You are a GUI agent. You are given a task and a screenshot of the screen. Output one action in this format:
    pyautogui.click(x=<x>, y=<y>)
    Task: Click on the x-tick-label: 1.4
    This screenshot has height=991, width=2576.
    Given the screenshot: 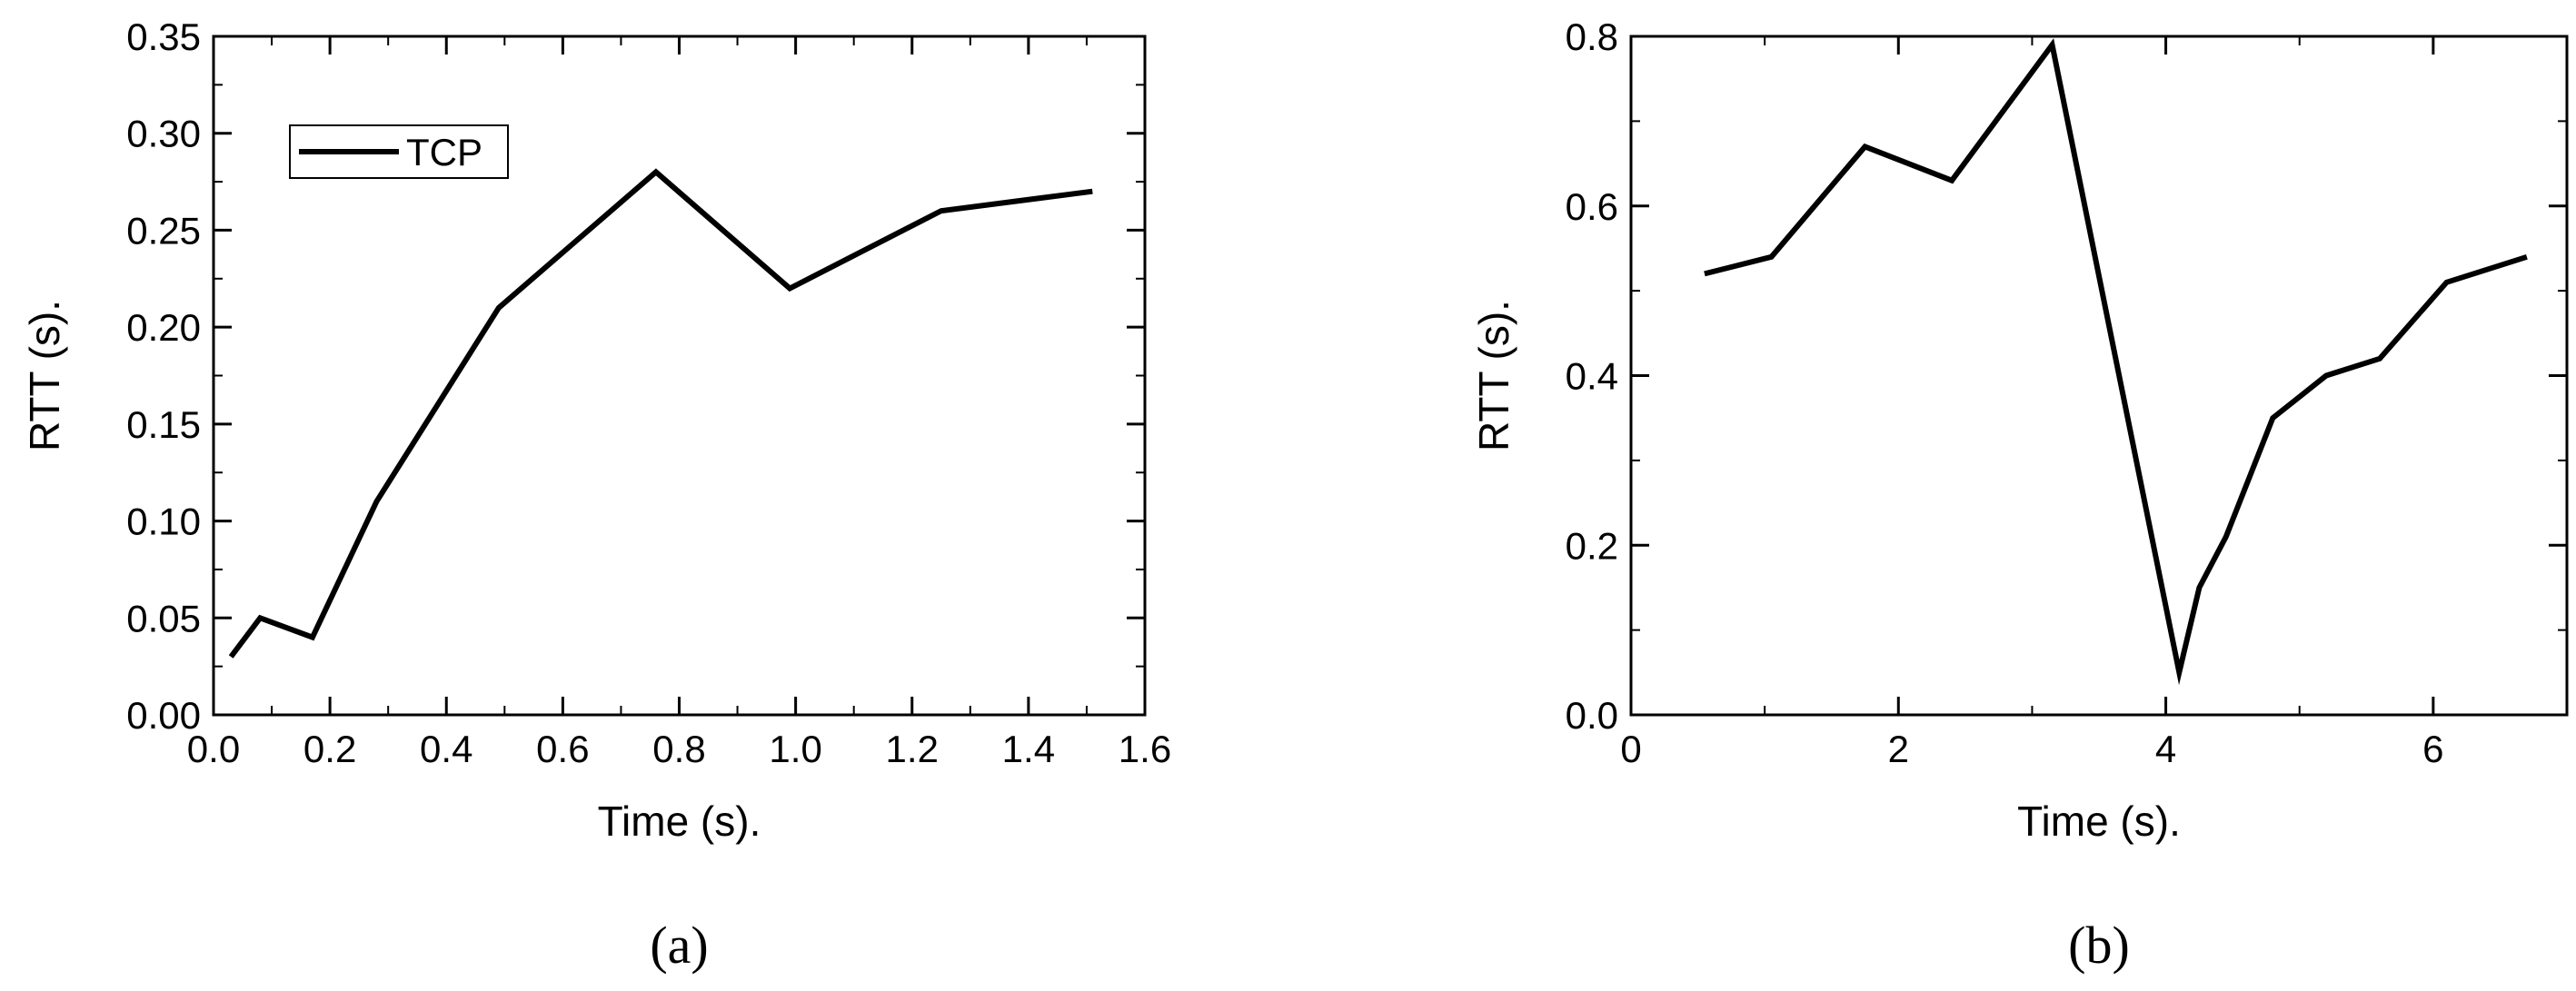 What is the action you would take?
    pyautogui.click(x=1029, y=749)
    